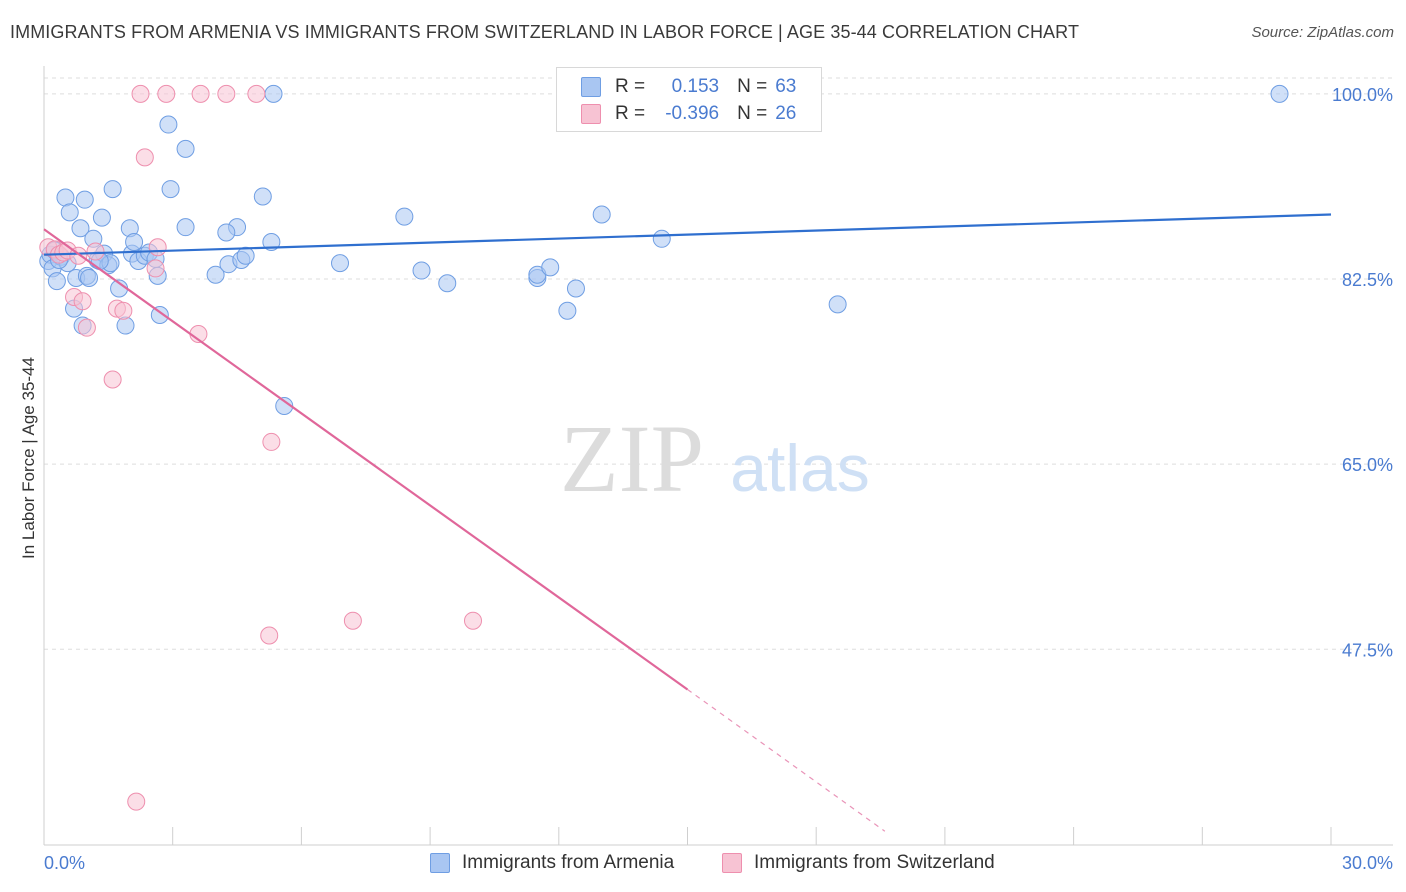 This screenshot has height=892, width=1406. Describe the element at coordinates (692, 113) in the screenshot. I see `legend-r-switzerland: -0.396` at that location.